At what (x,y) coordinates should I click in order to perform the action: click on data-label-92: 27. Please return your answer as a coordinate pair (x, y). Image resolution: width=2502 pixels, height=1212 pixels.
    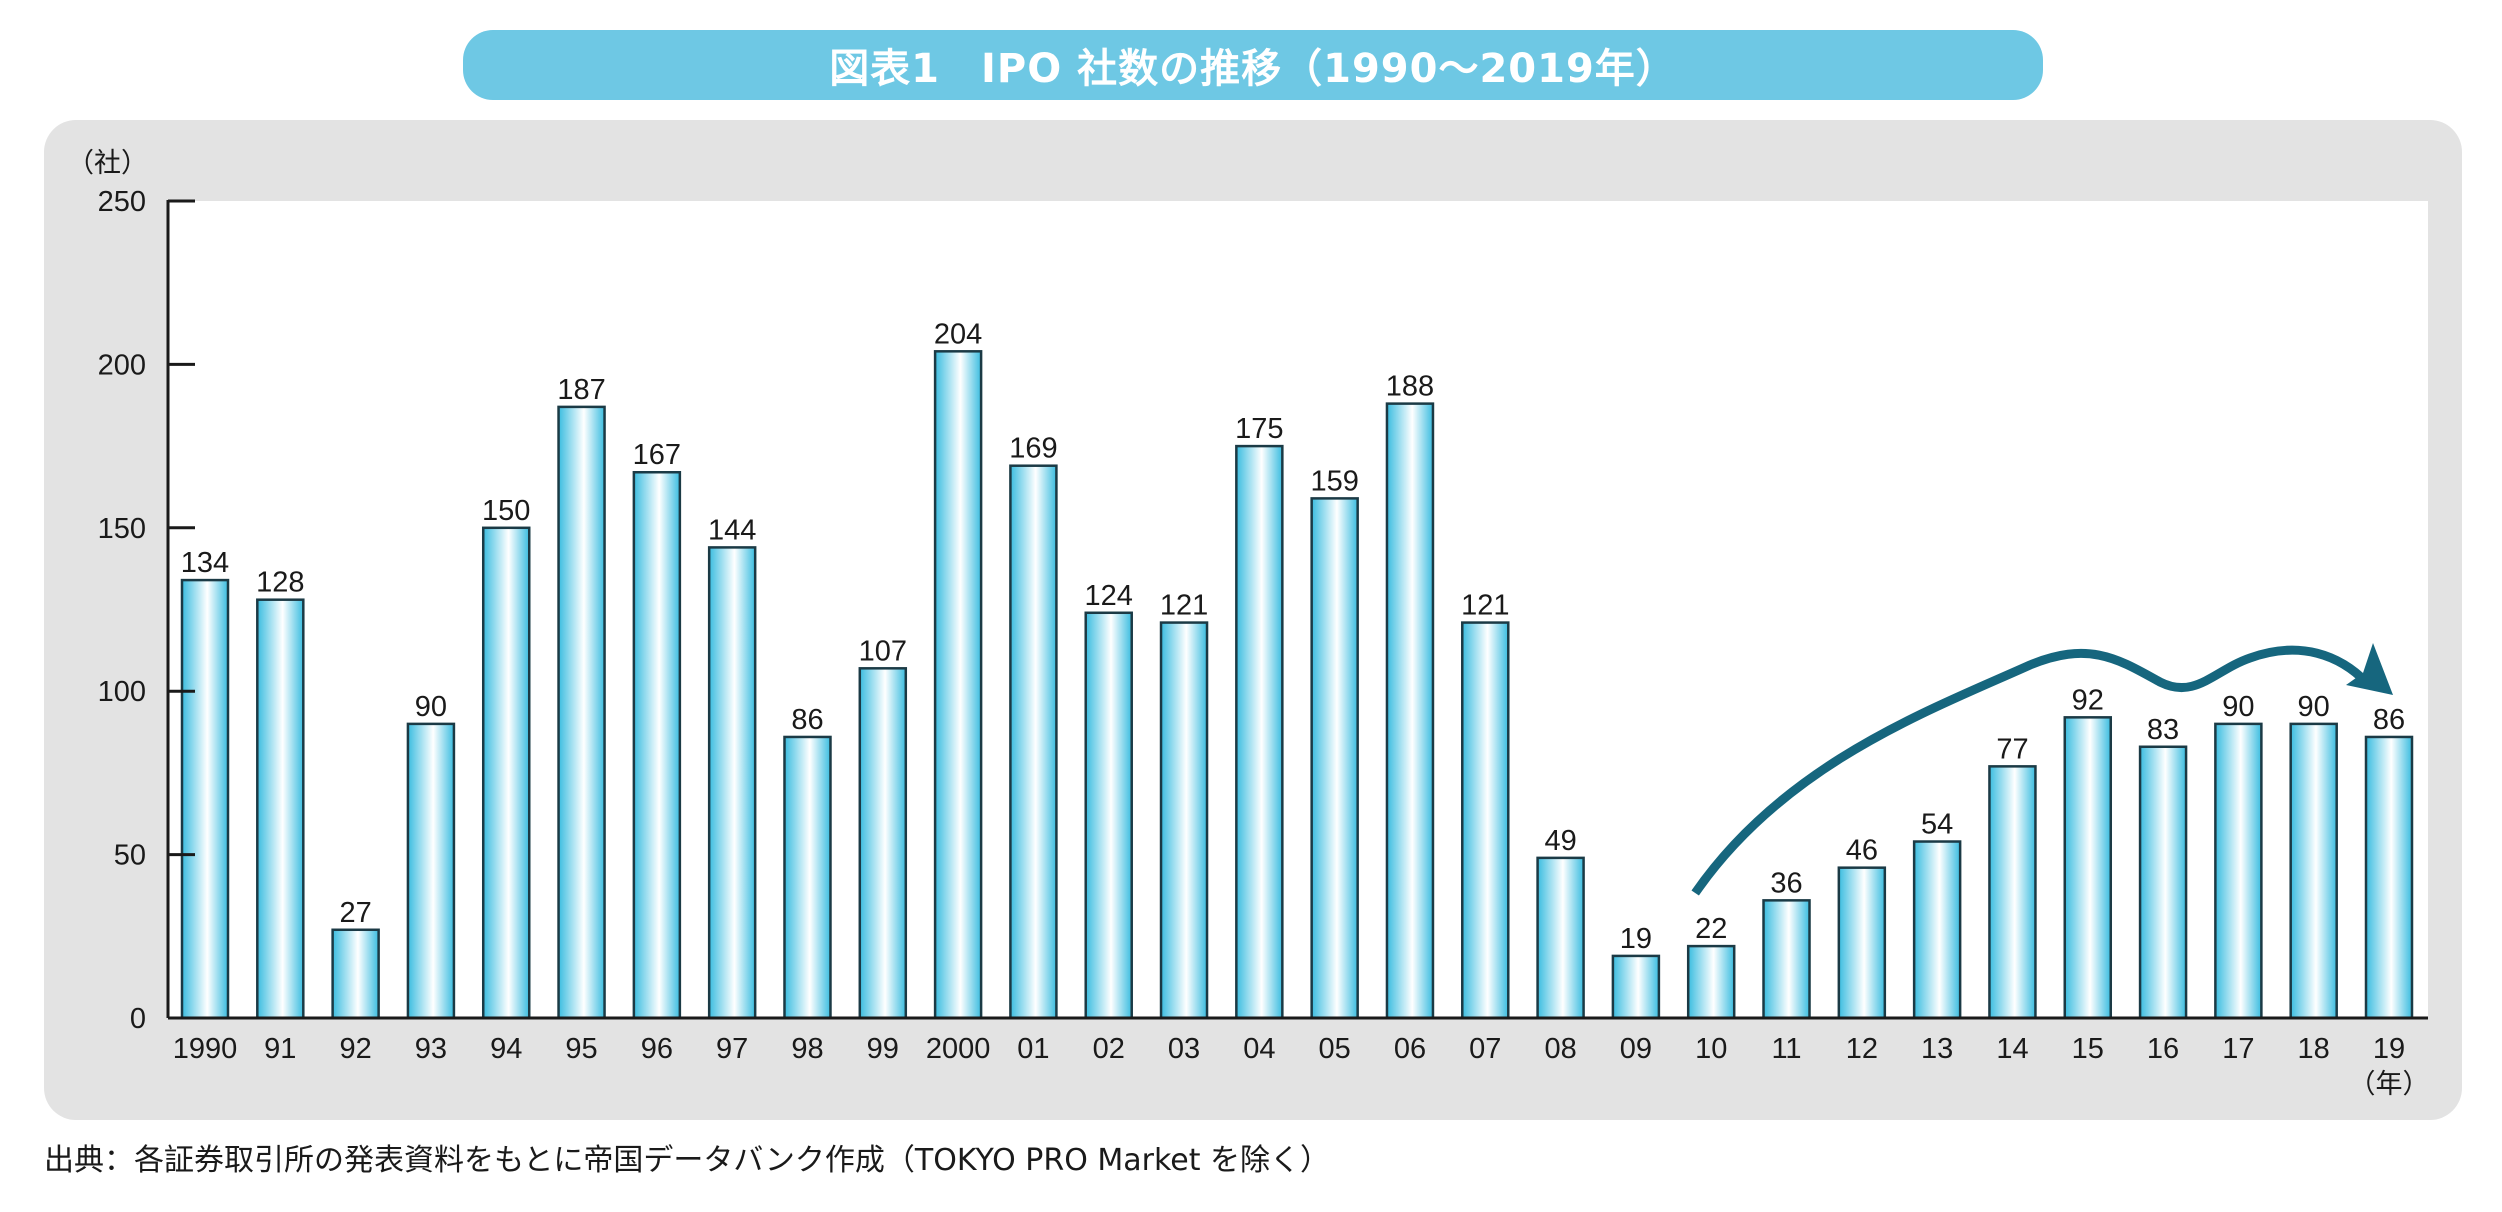
    Looking at the image, I should click on (355, 913).